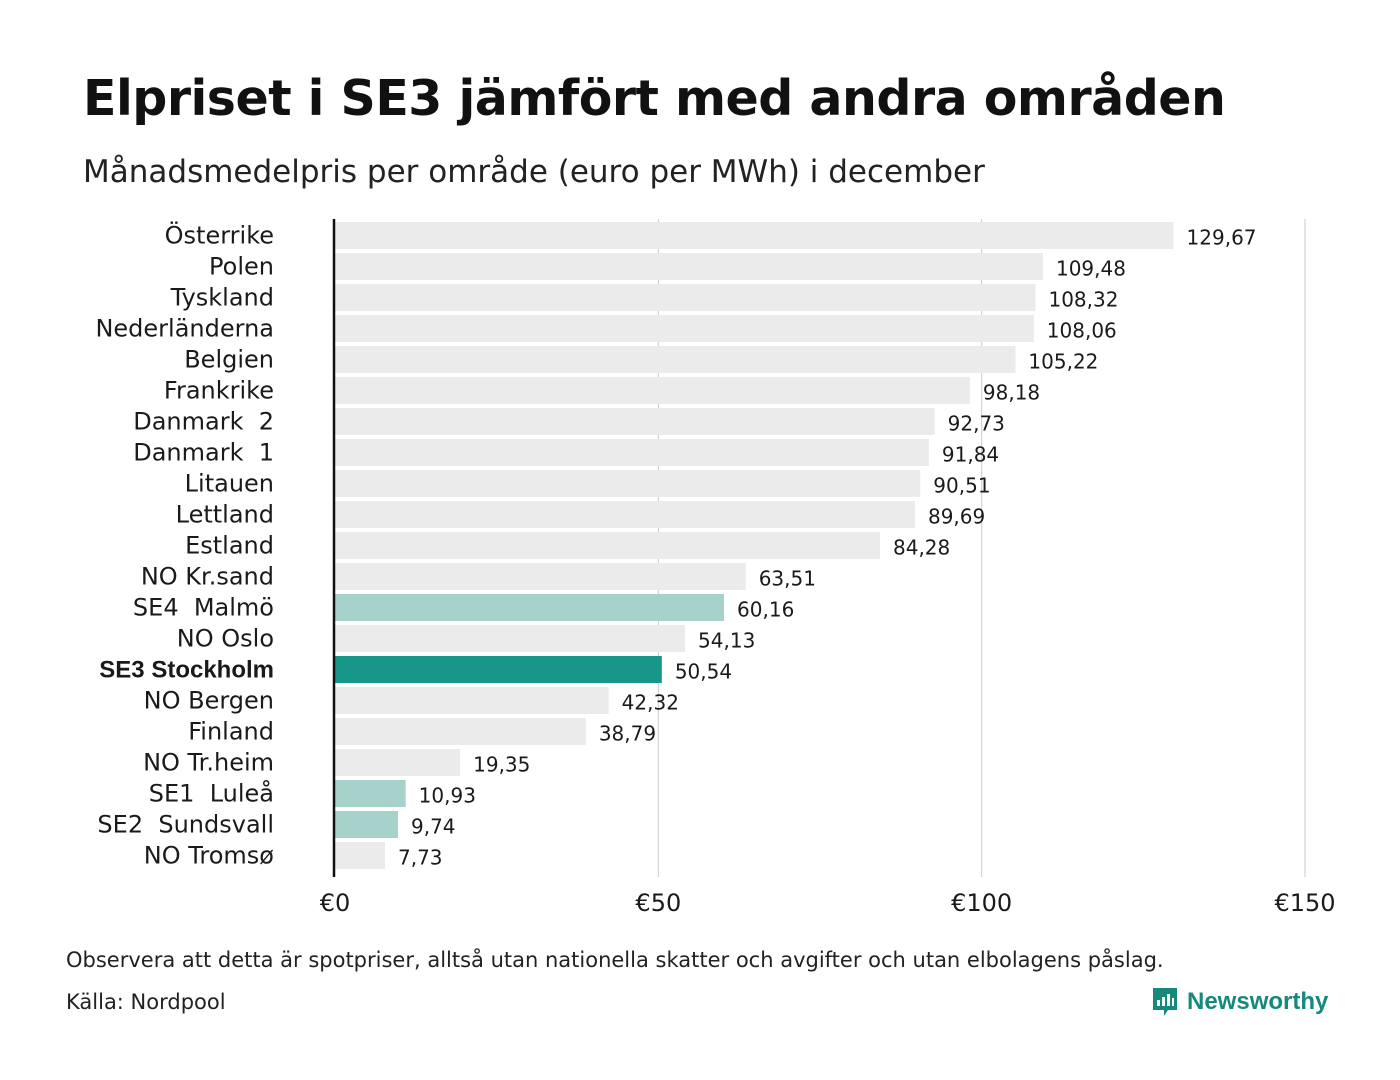 Image resolution: width=1400 pixels, height=1080 pixels. I want to click on value-label: 91,84, so click(970, 455).